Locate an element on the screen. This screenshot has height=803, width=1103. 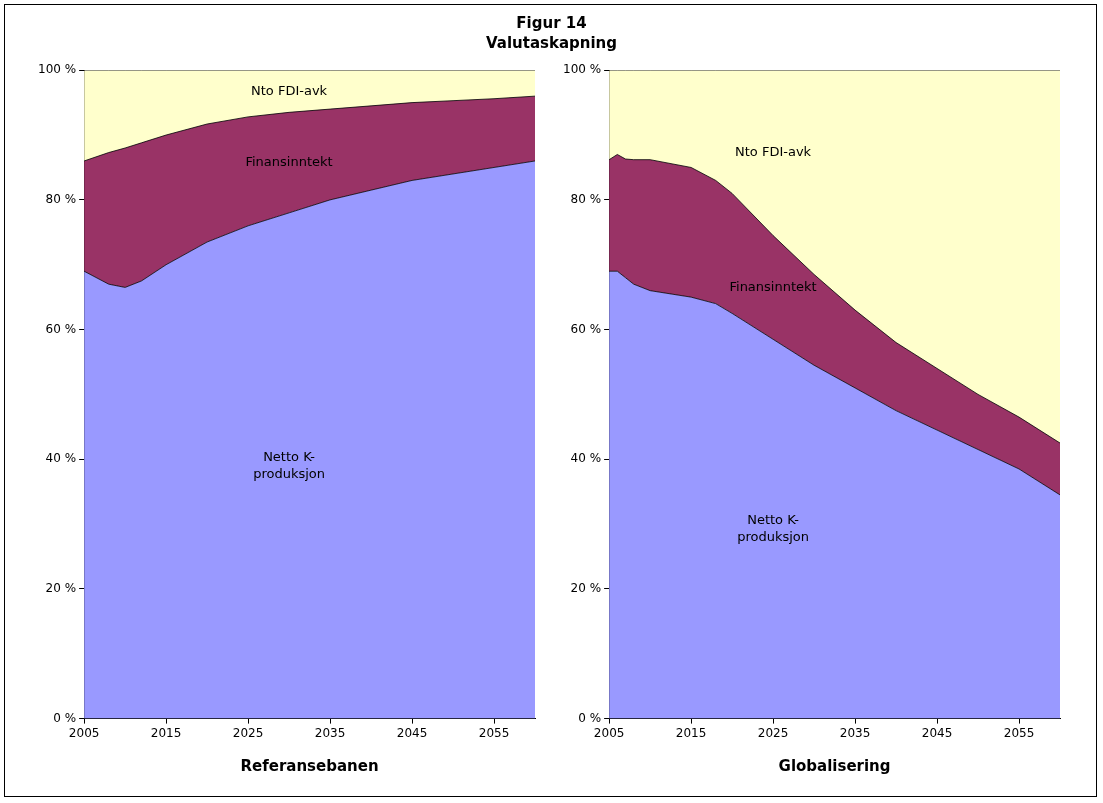
chart-title: Figur 14 is located at coordinates (551, 23).